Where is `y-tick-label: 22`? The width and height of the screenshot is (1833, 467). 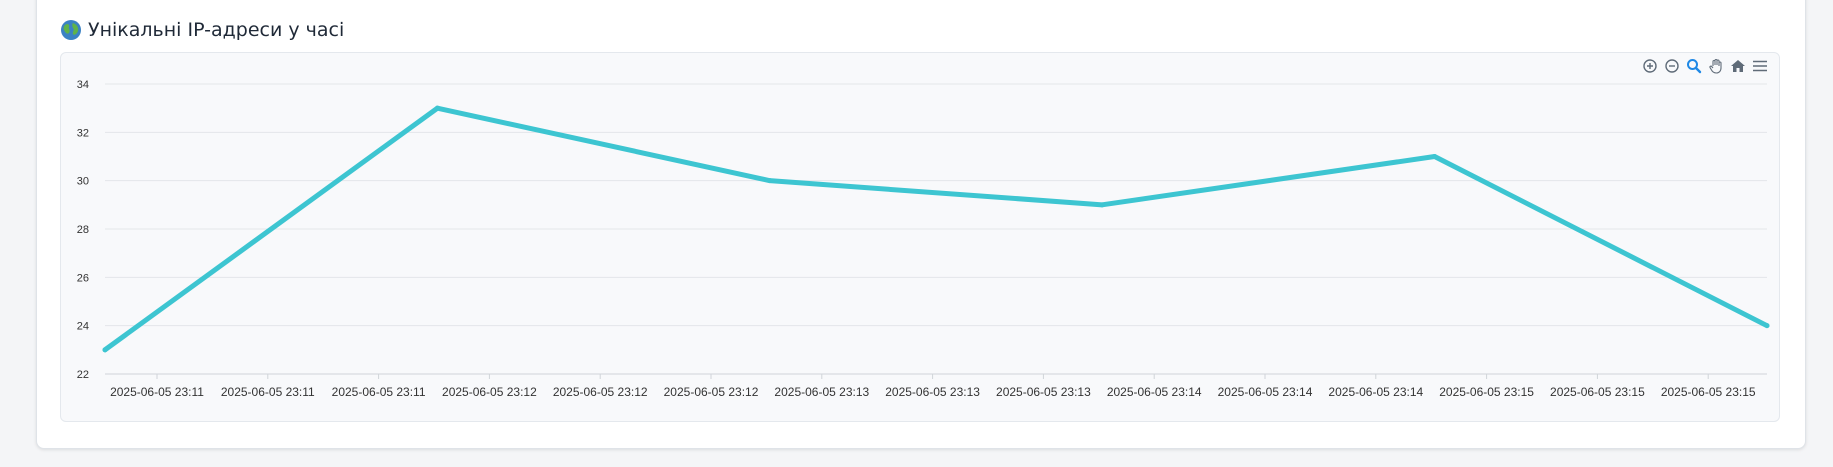 y-tick-label: 22 is located at coordinates (83, 375).